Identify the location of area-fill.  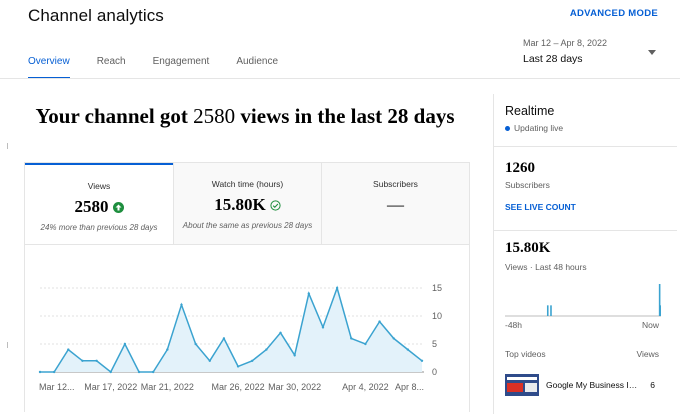
(231, 330).